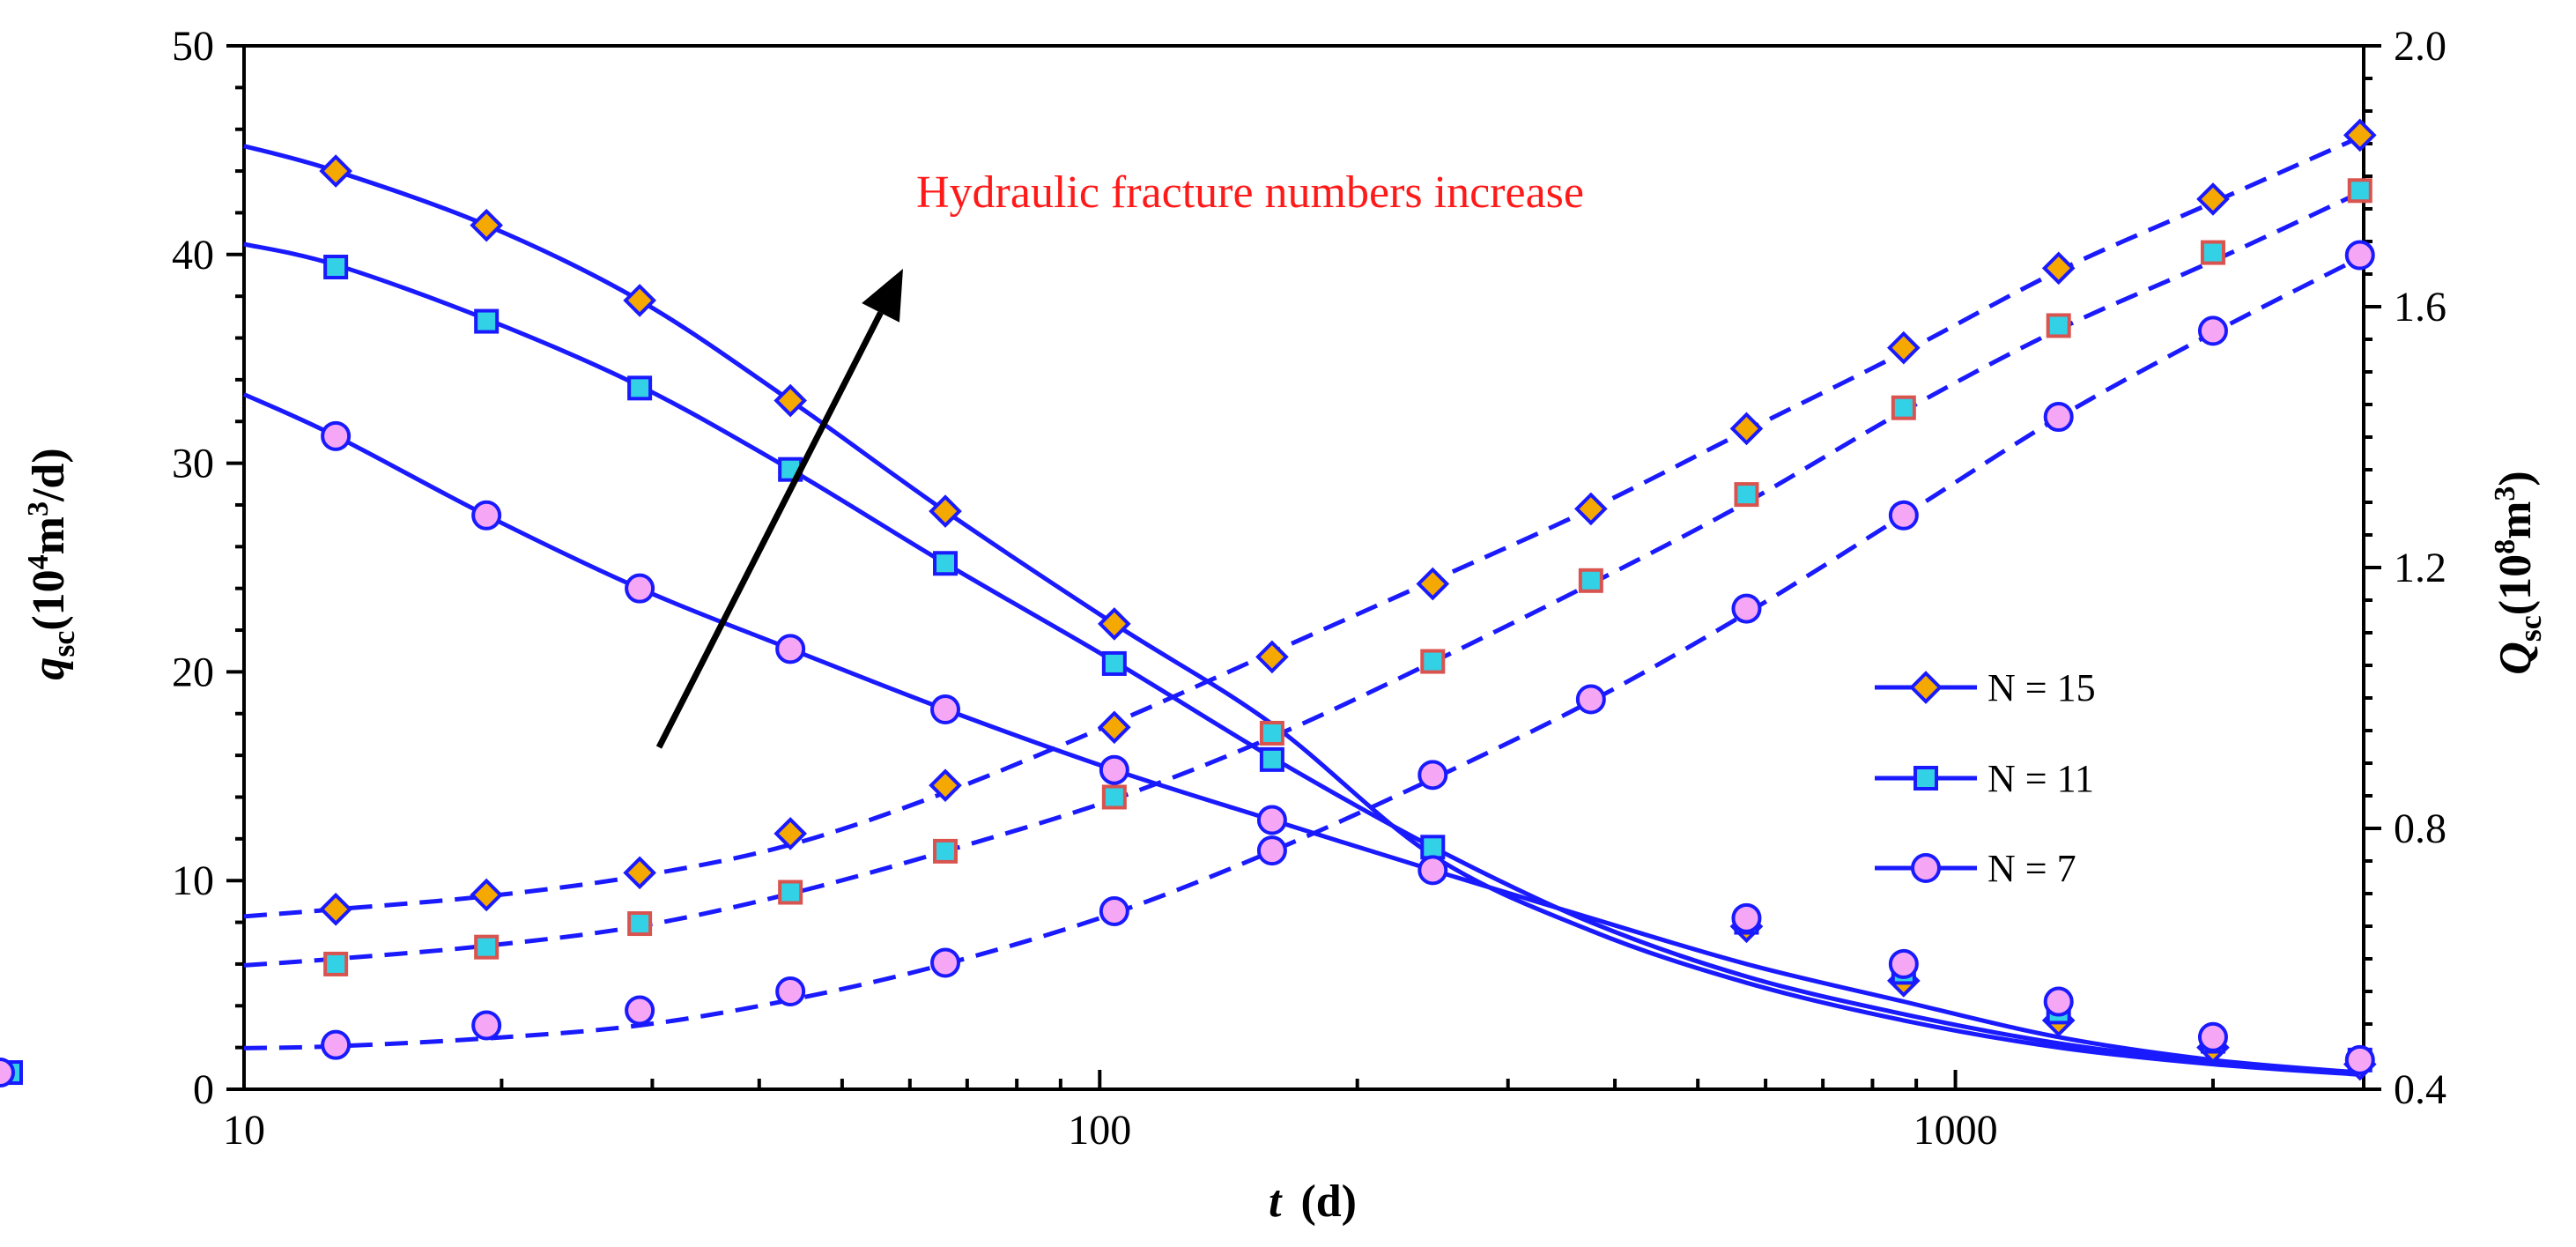 This screenshot has width=2576, height=1247. Describe the element at coordinates (193, 255) in the screenshot. I see `y-left-tick-label: 40` at that location.